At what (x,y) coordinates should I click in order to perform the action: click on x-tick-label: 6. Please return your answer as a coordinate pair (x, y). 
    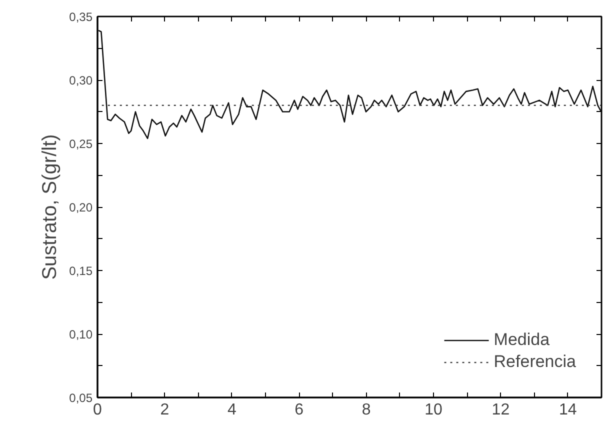
    Looking at the image, I should click on (299, 410).